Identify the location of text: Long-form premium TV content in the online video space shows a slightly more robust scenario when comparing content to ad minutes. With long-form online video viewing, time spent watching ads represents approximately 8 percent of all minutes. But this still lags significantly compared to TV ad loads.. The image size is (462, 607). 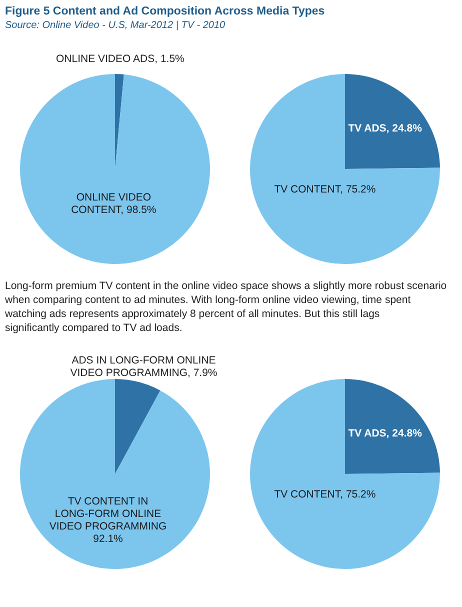
(225, 307).